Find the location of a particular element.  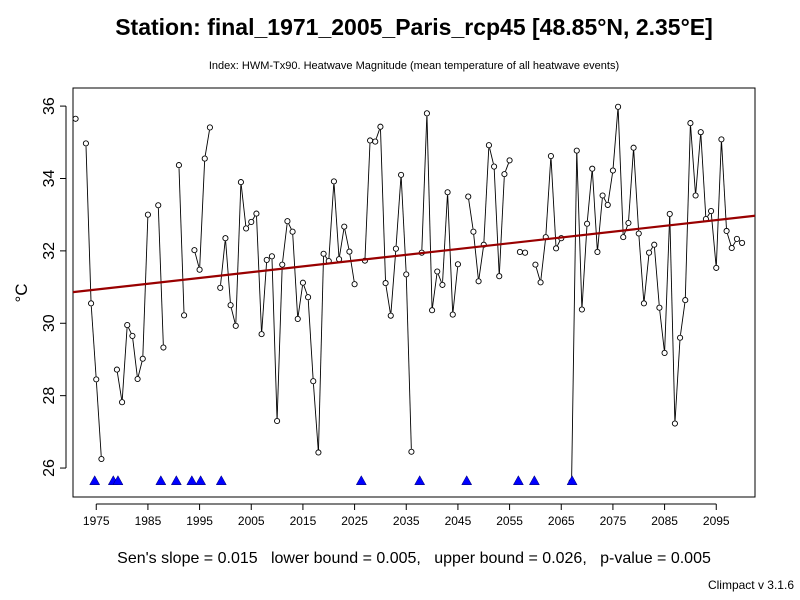

y-tick-label: 28 is located at coordinates (49, 396).